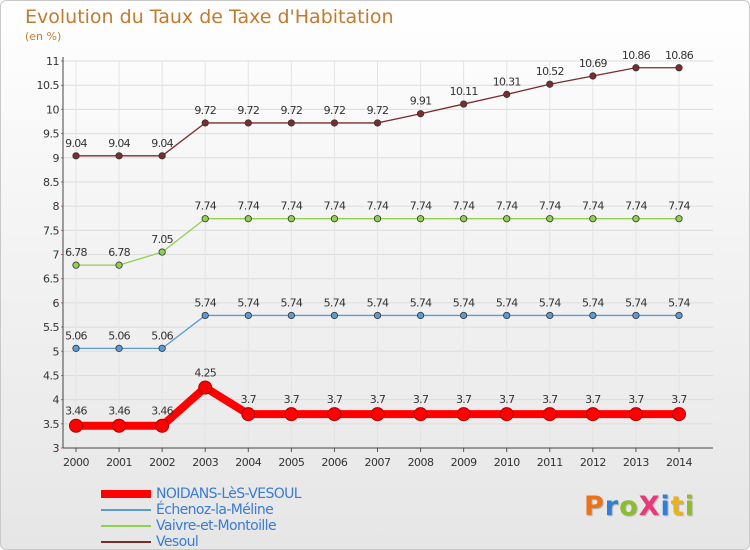  I want to click on logo-letter: o, so click(629, 506).